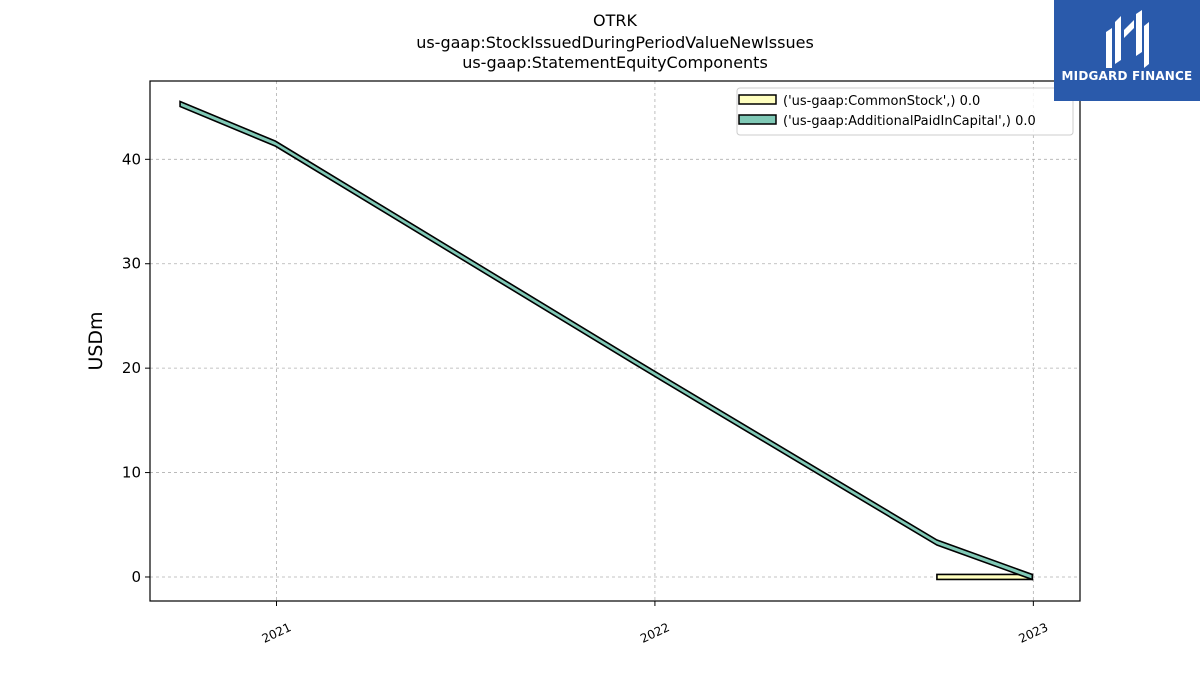 The width and height of the screenshot is (1200, 675). What do you see at coordinates (136, 577) in the screenshot?
I see `y-tick-label: 0` at bounding box center [136, 577].